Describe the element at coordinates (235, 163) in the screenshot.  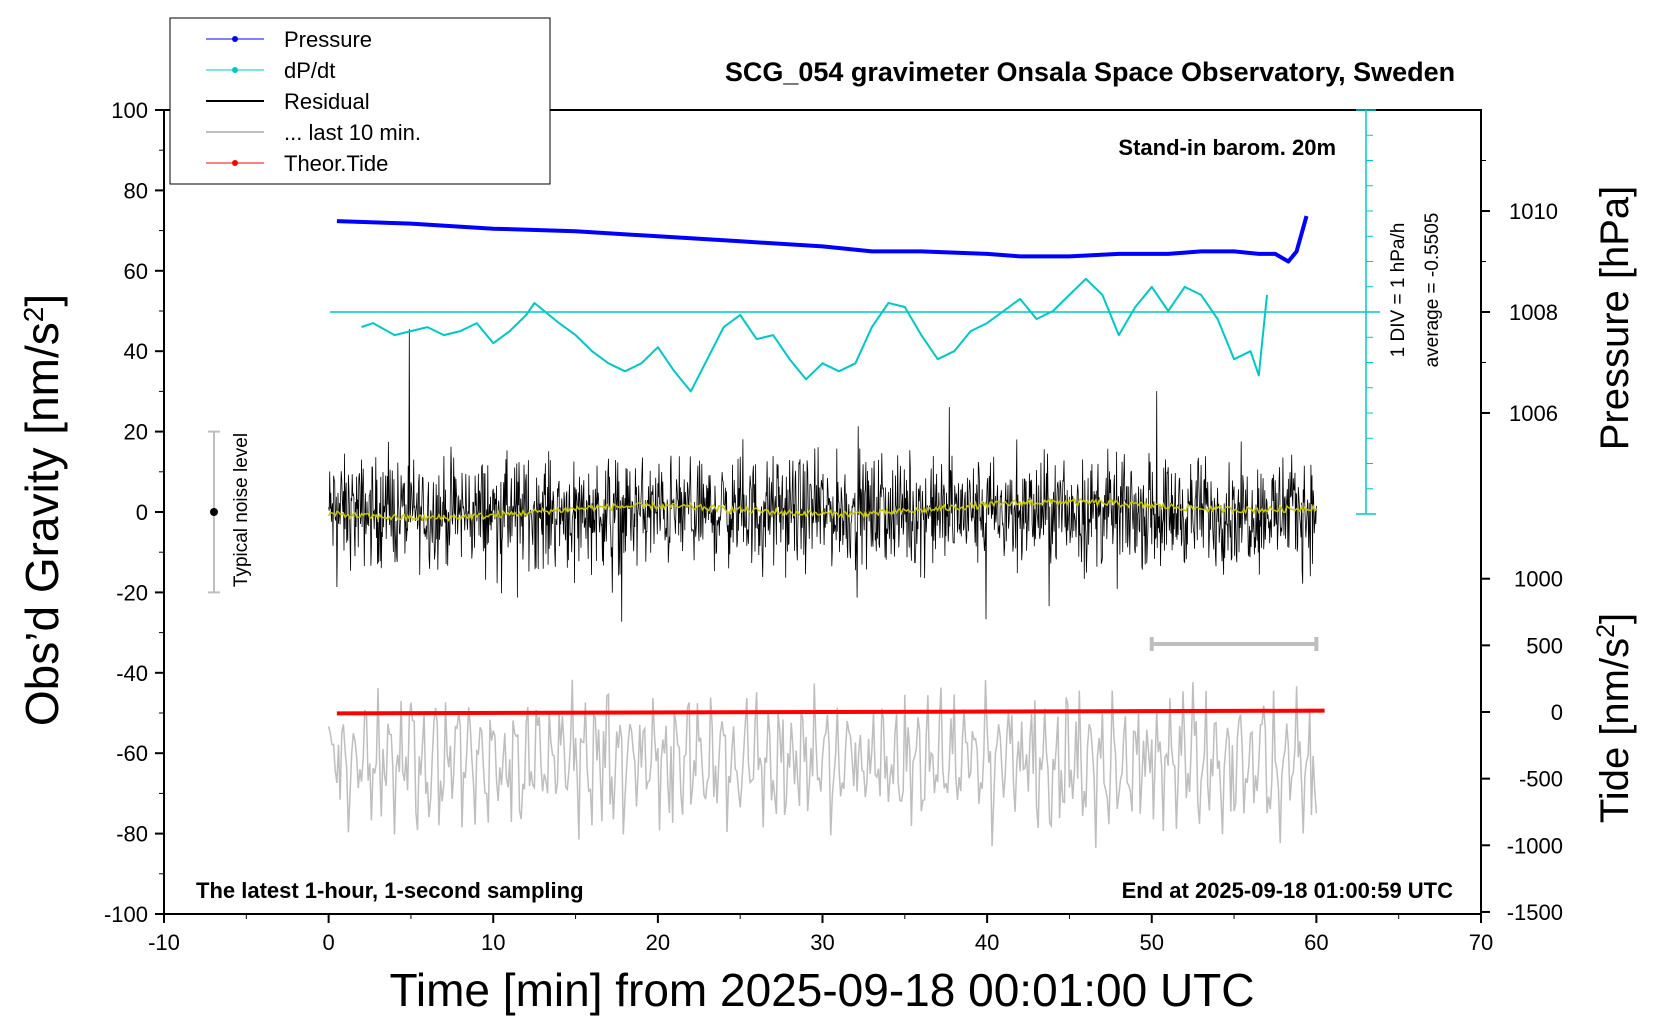
I see `legend-marker-tide` at that location.